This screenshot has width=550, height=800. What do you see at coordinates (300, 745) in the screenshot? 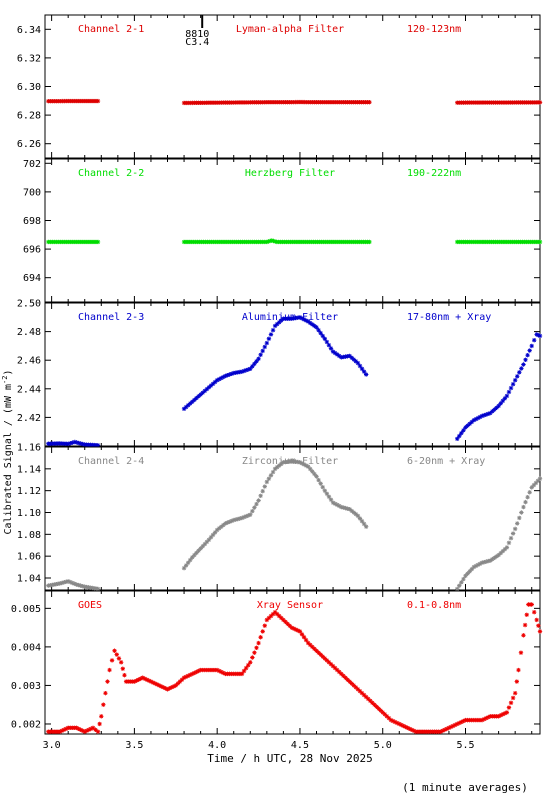
I see `x-tick-label: 4.5` at bounding box center [300, 745].